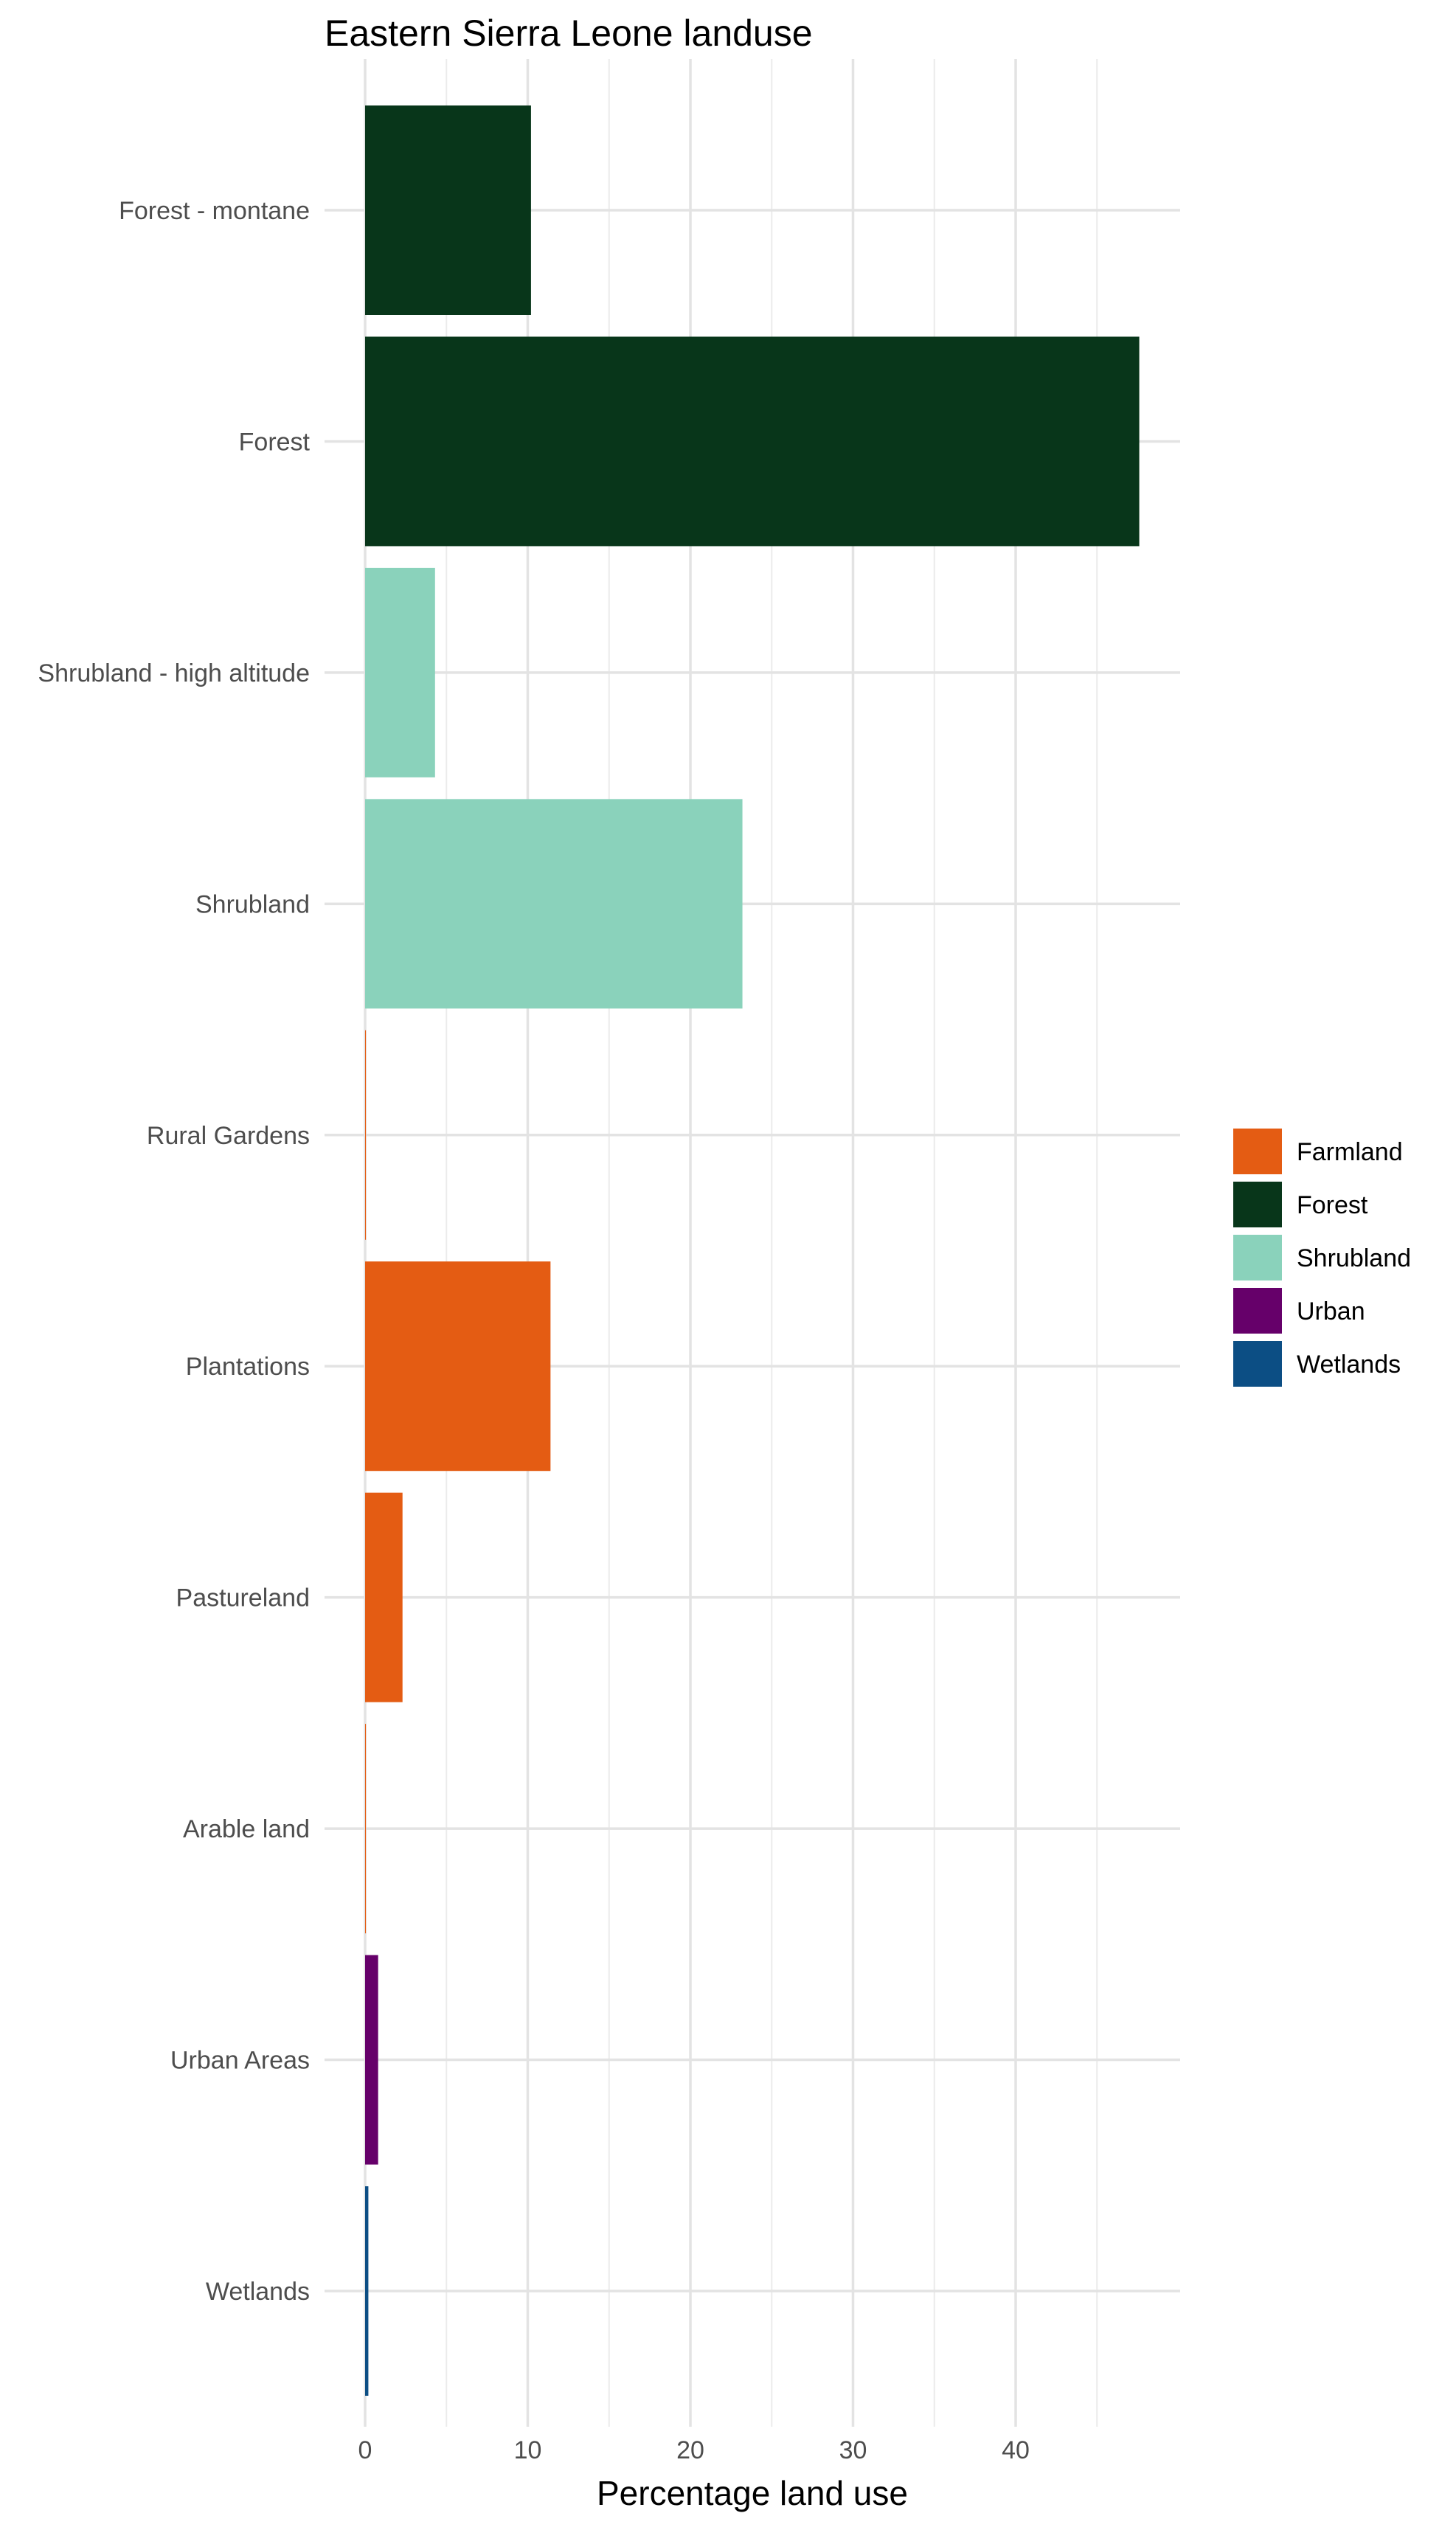 Image resolution: width=1456 pixels, height=2530 pixels. Describe the element at coordinates (1350, 1152) in the screenshot. I see `legend-label: Farmland` at that location.